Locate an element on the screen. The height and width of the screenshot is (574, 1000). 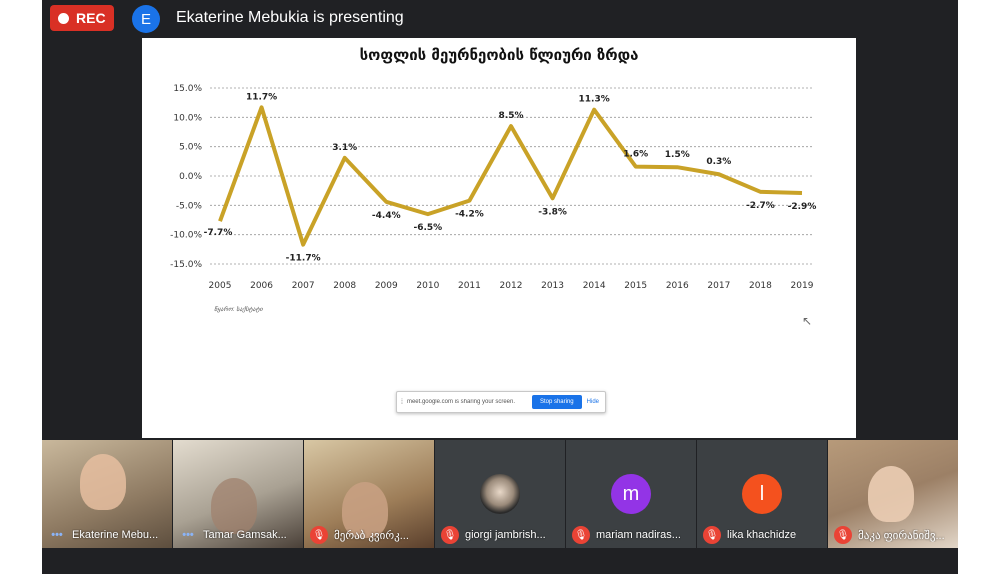
data-label: -2.7% is located at coordinates (760, 206).